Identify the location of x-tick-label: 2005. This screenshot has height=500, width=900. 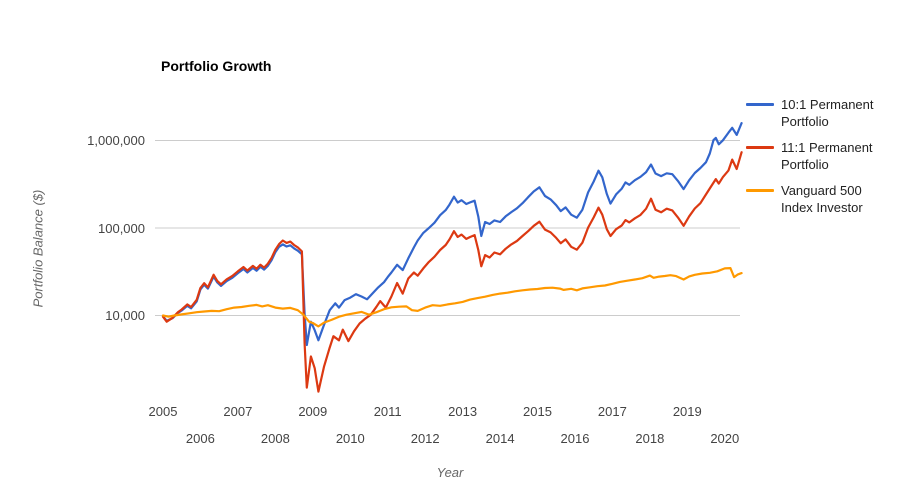
(163, 411).